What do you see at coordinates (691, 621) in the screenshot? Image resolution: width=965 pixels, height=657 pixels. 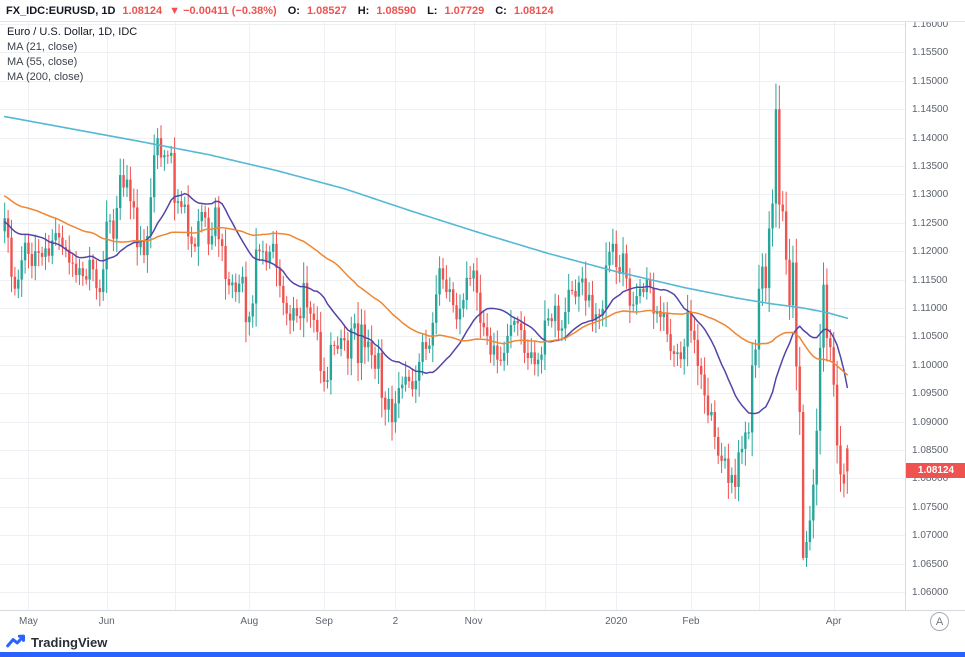 I see `time-axis-label: Feb` at bounding box center [691, 621].